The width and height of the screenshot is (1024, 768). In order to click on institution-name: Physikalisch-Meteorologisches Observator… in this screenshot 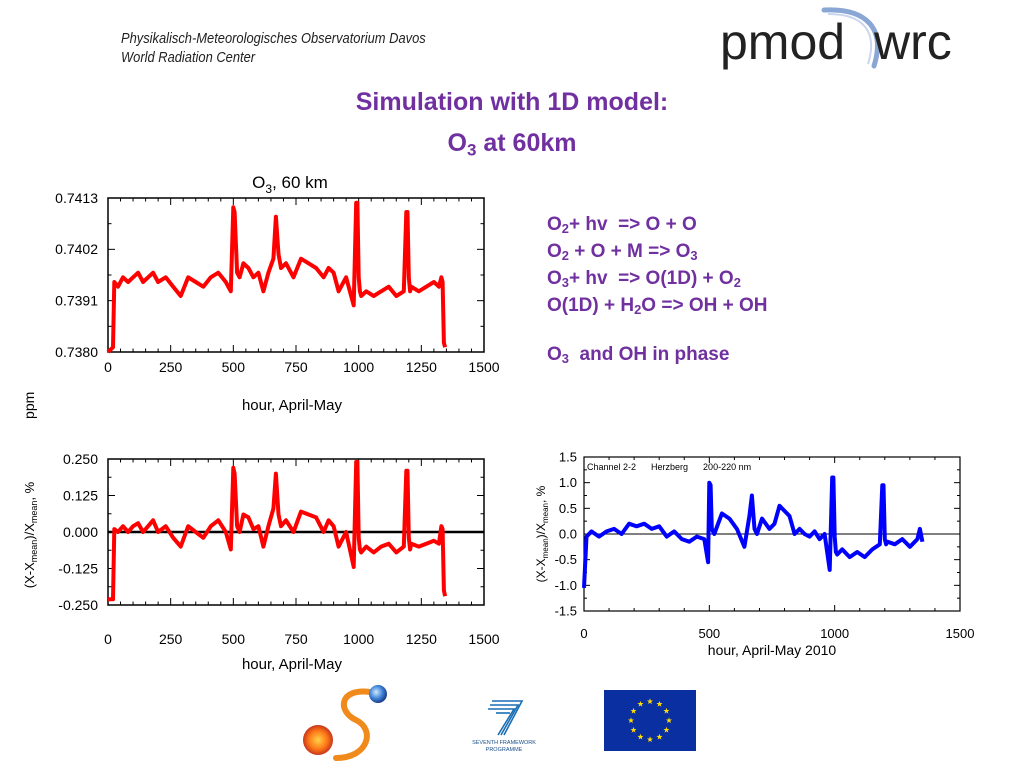, I will do `click(273, 48)`.